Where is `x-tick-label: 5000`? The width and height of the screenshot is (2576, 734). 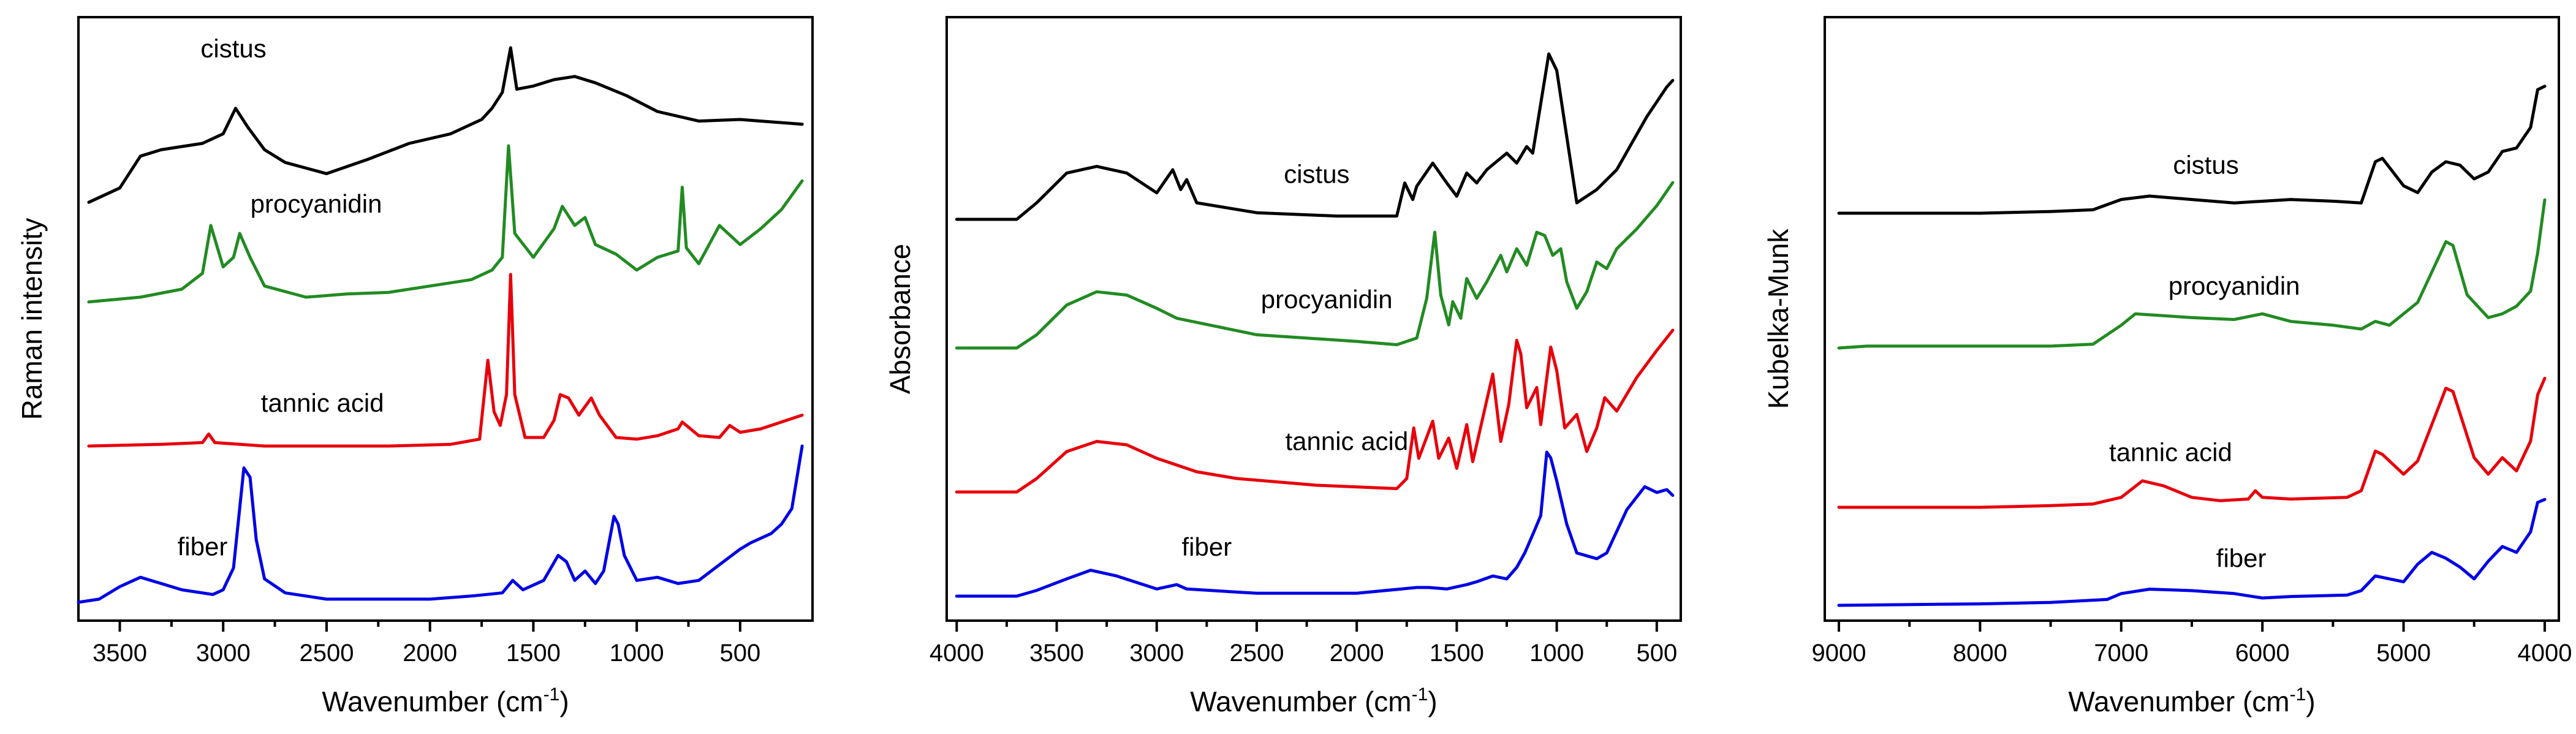
x-tick-label: 5000 is located at coordinates (2403, 653).